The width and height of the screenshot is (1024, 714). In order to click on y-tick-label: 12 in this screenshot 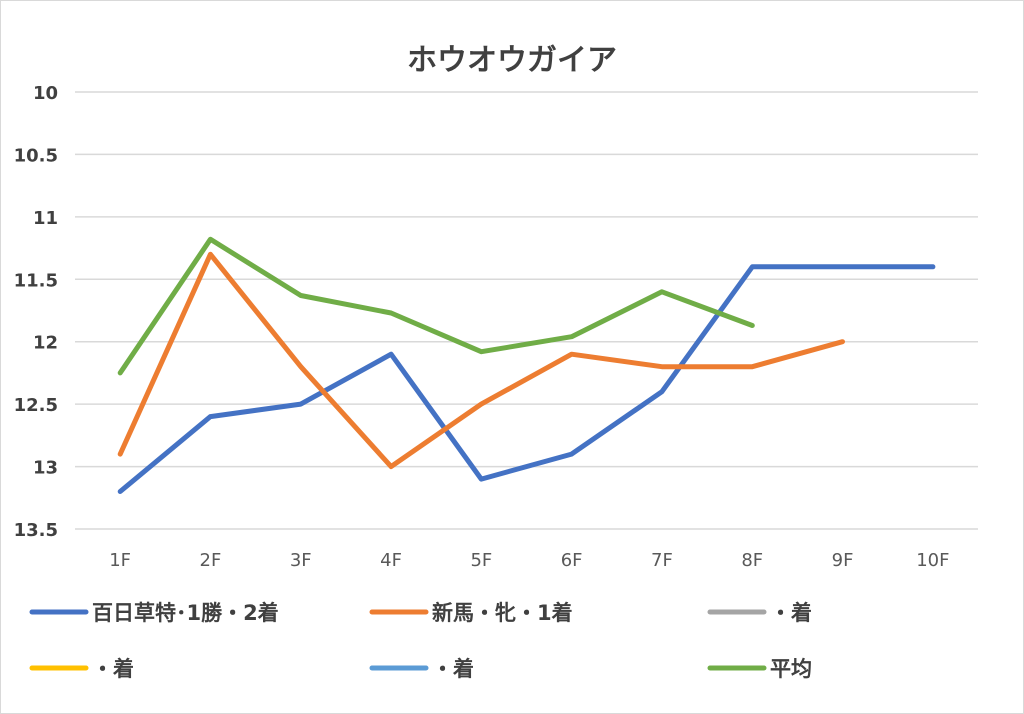, I will do `click(45, 343)`.